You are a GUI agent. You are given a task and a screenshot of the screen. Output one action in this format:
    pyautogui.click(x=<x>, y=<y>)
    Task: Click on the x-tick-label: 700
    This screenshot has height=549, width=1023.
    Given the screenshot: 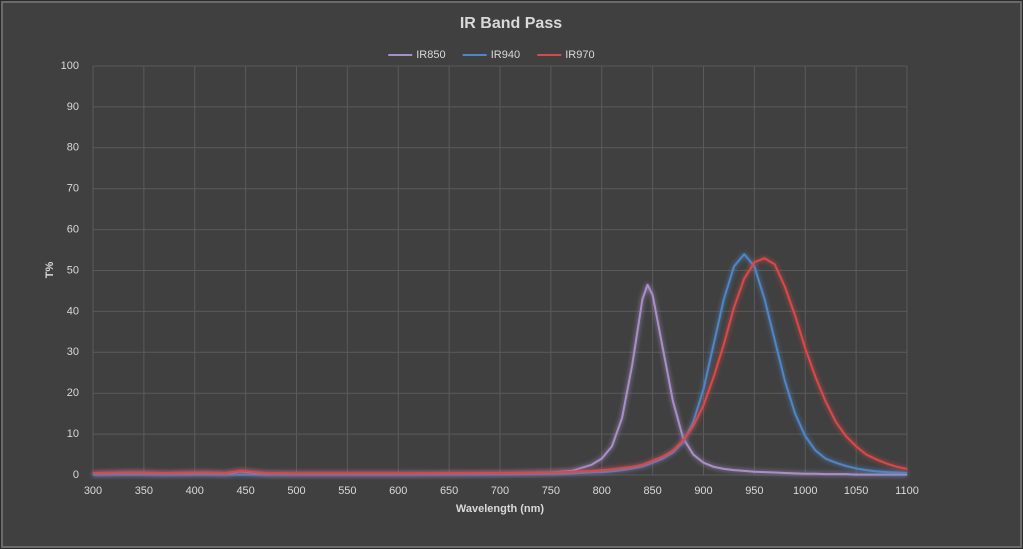 What is the action you would take?
    pyautogui.click(x=500, y=491)
    